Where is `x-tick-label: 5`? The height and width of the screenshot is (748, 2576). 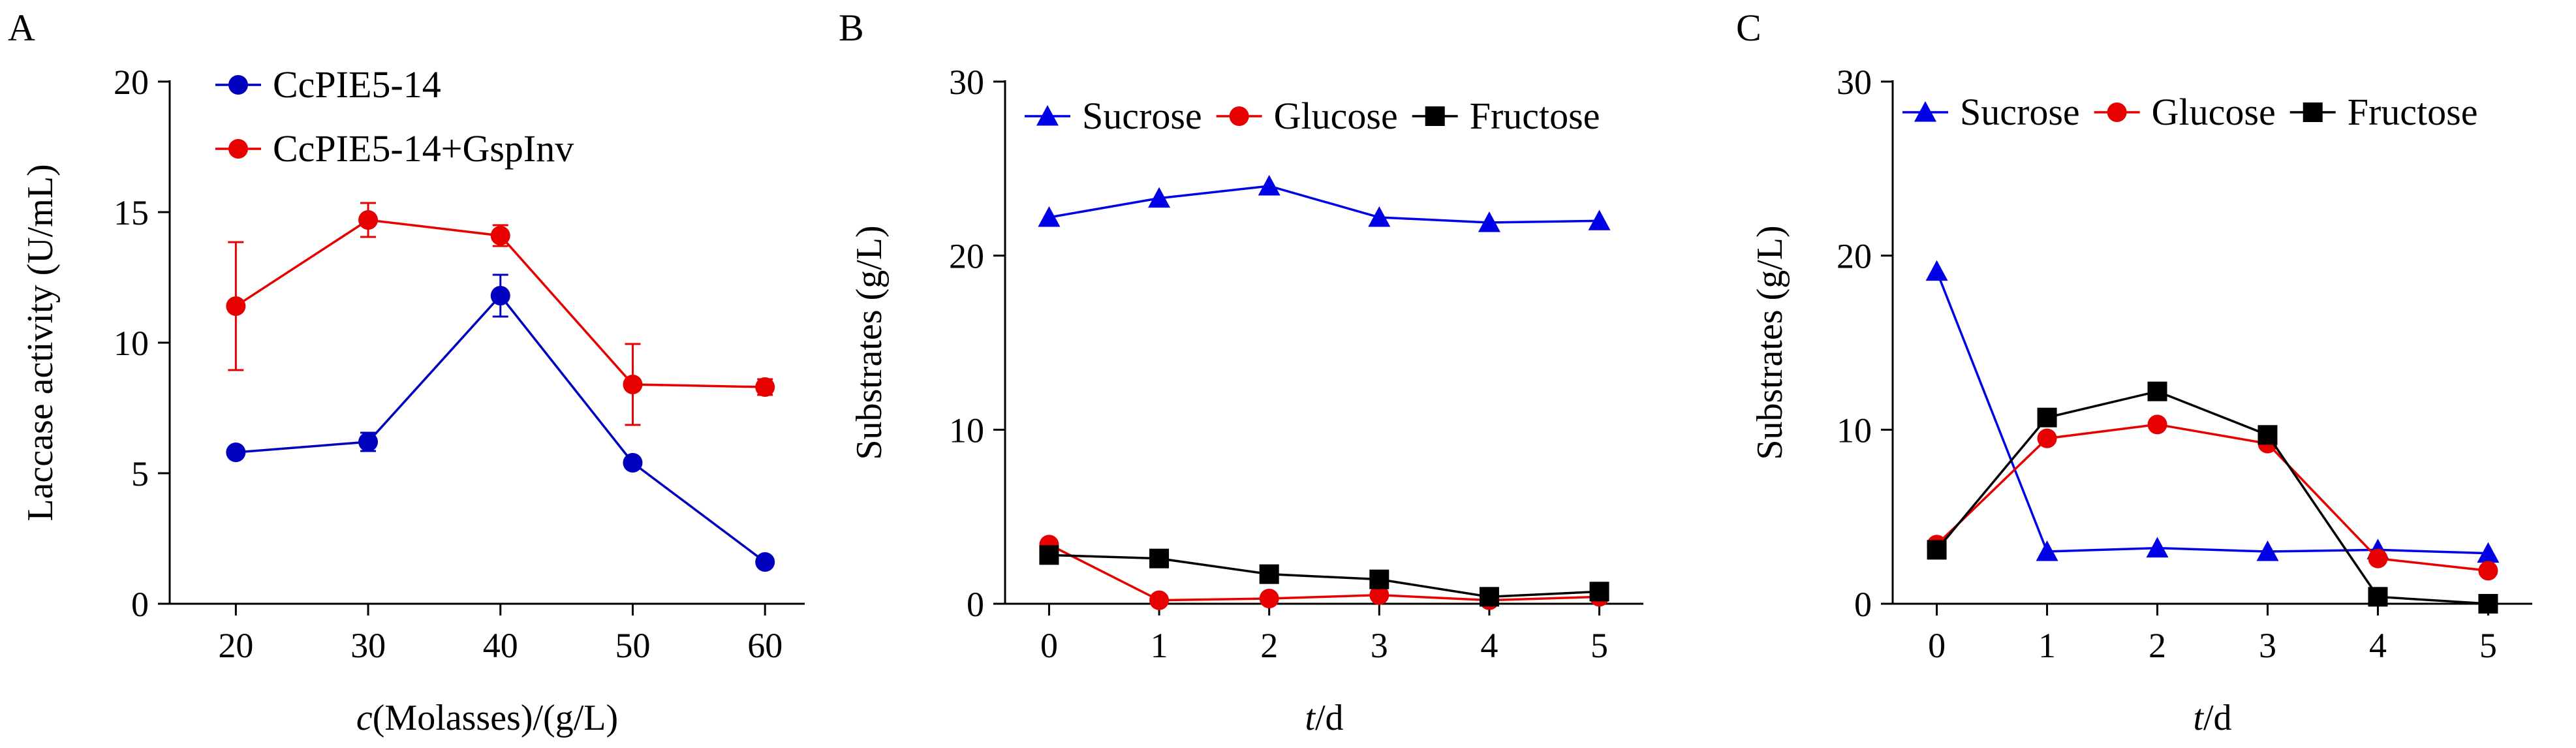
x-tick-label: 5 is located at coordinates (1600, 645).